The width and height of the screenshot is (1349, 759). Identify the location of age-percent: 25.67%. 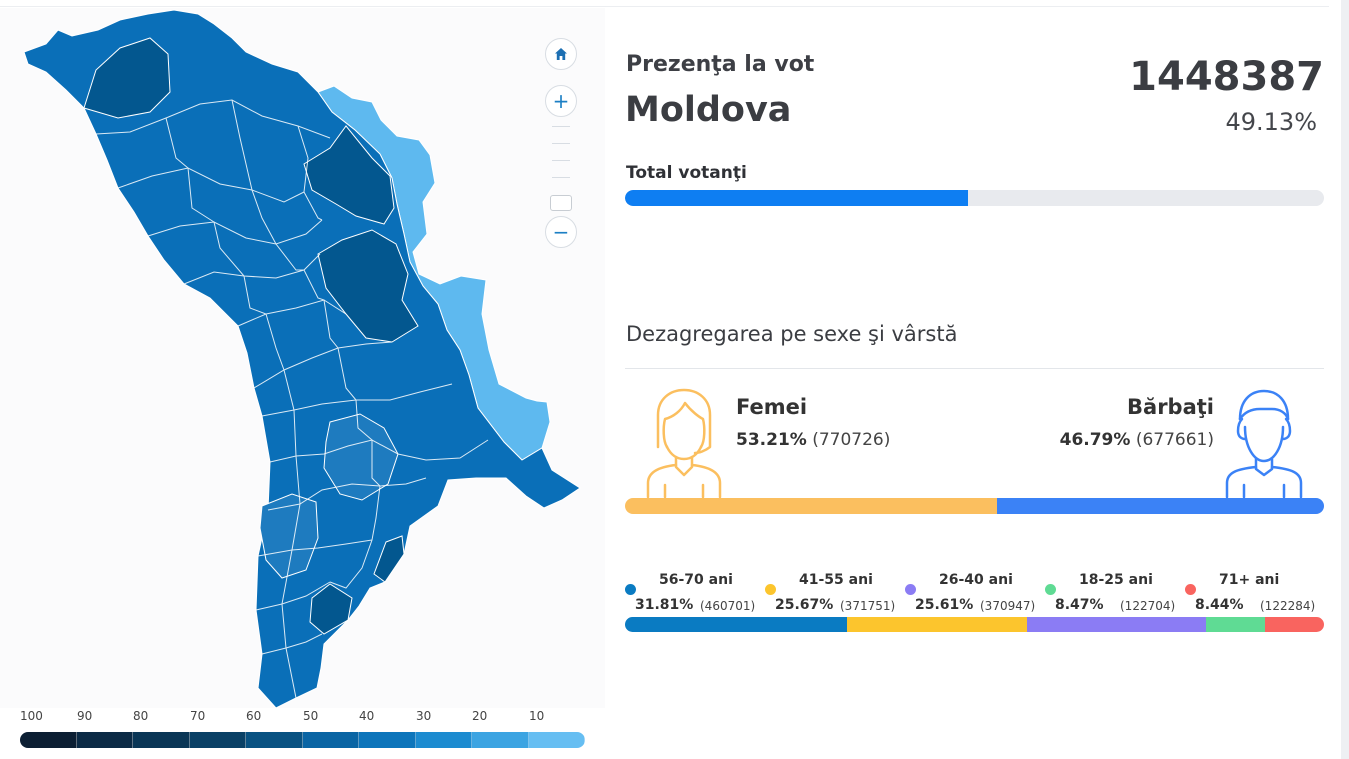
(804, 605).